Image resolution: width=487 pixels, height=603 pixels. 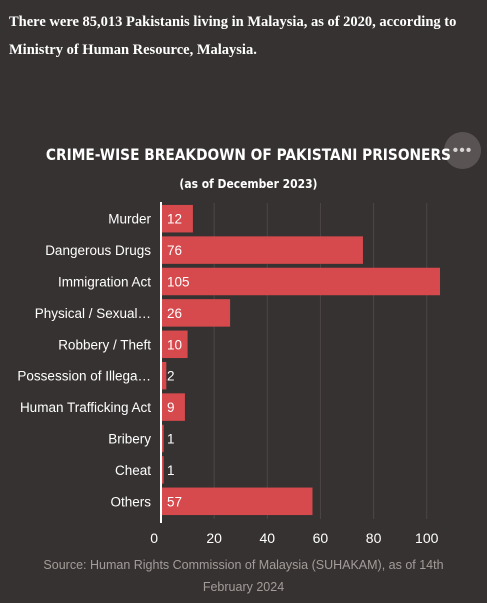 What do you see at coordinates (85, 407) in the screenshot?
I see `category-label: Human Trafficking Act` at bounding box center [85, 407].